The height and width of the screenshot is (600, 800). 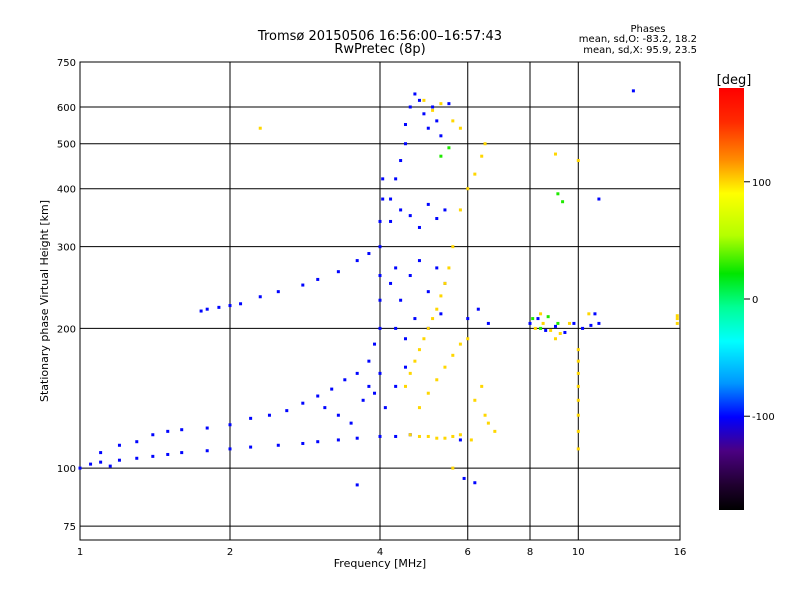 What do you see at coordinates (638, 39) in the screenshot?
I see `stats-line-o: mean, sd,O: -83.2, 18.2` at bounding box center [638, 39].